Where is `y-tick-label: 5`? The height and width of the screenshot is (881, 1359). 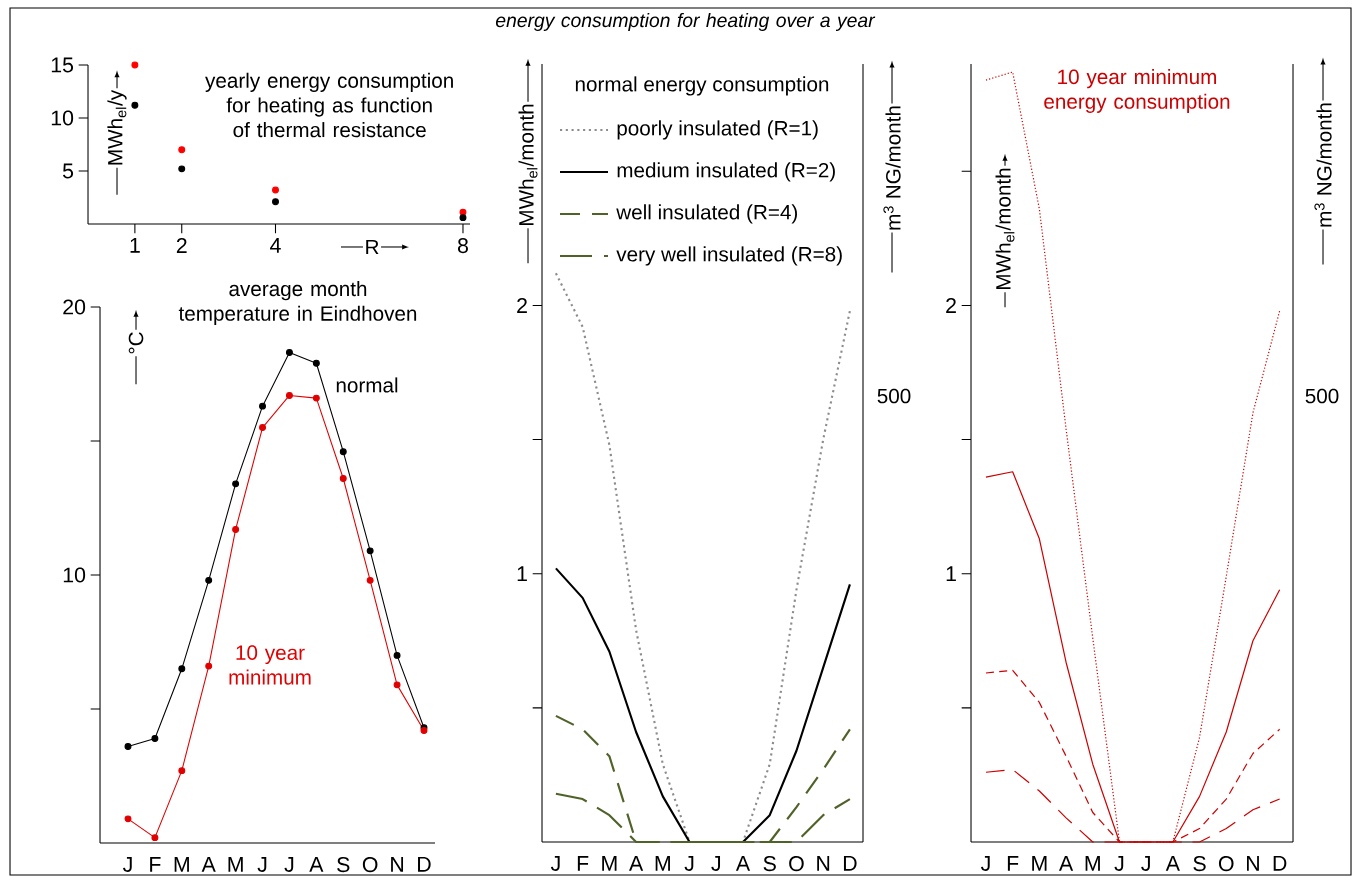 y-tick-label: 5 is located at coordinates (68, 171).